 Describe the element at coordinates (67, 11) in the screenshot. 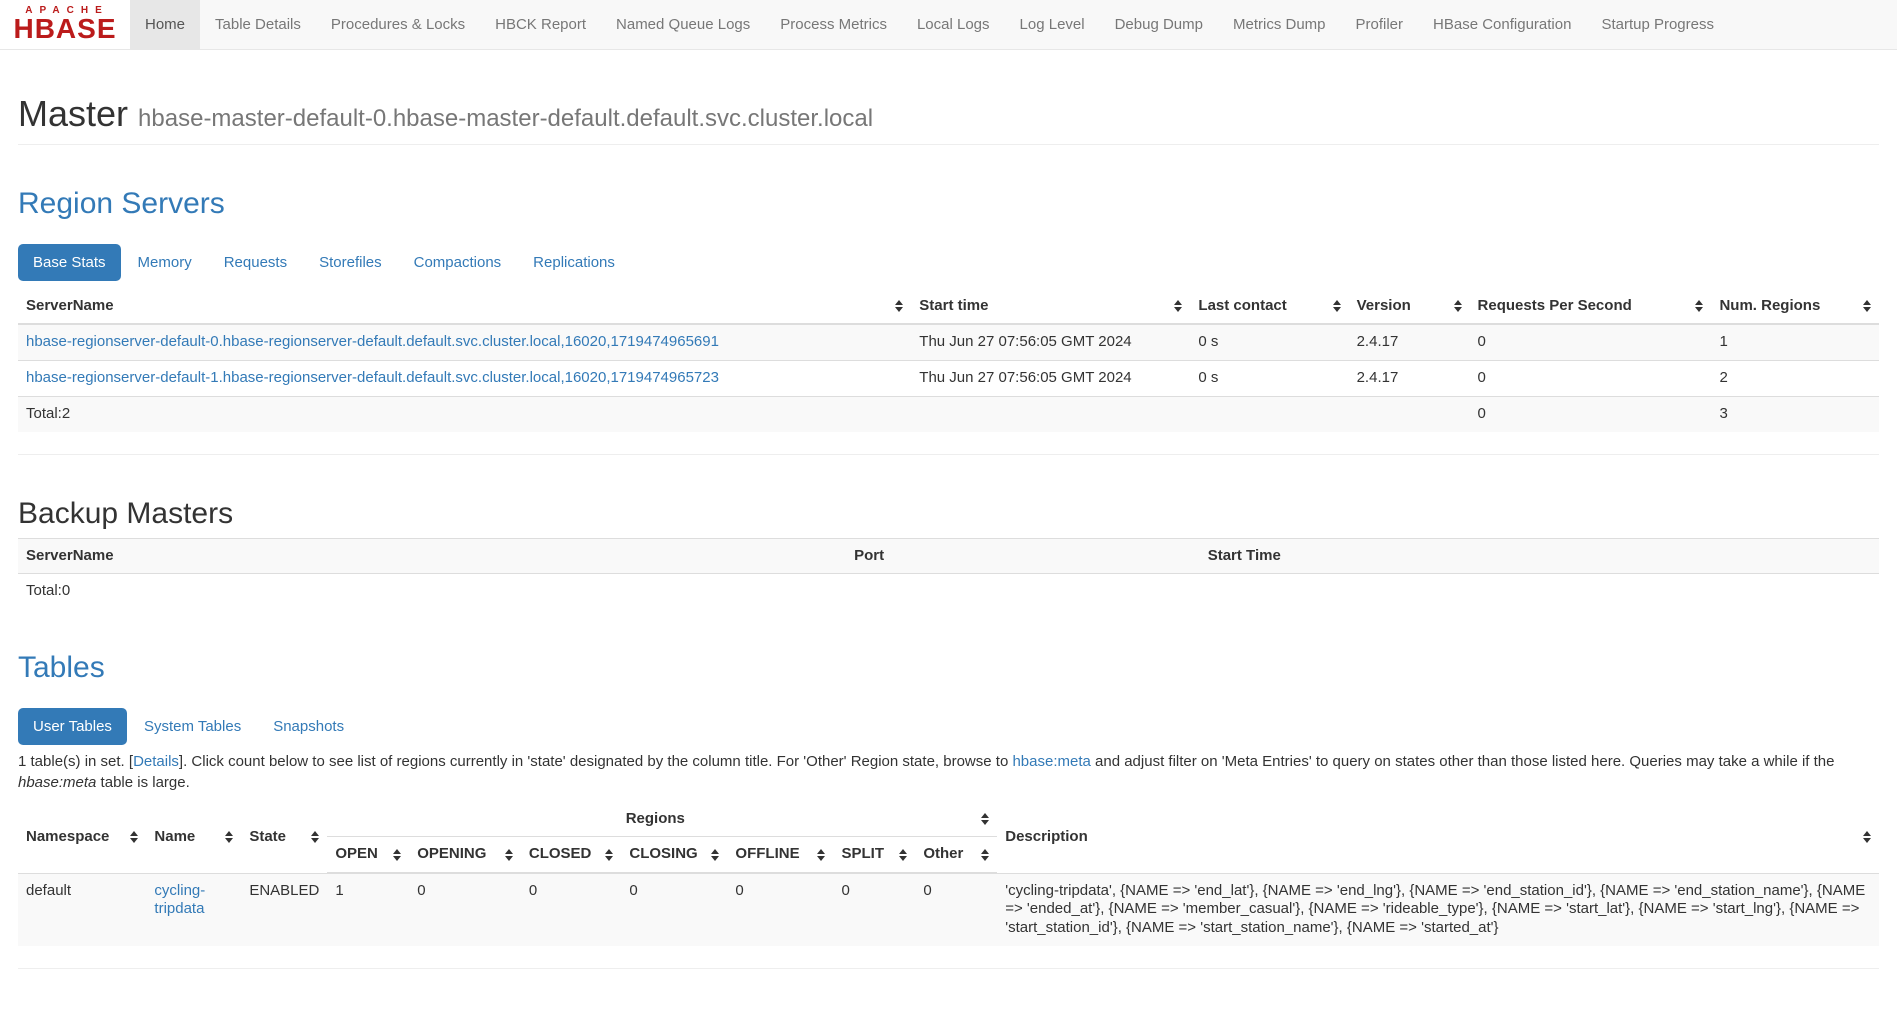

I see `logo-apache-text: APACHE` at that location.